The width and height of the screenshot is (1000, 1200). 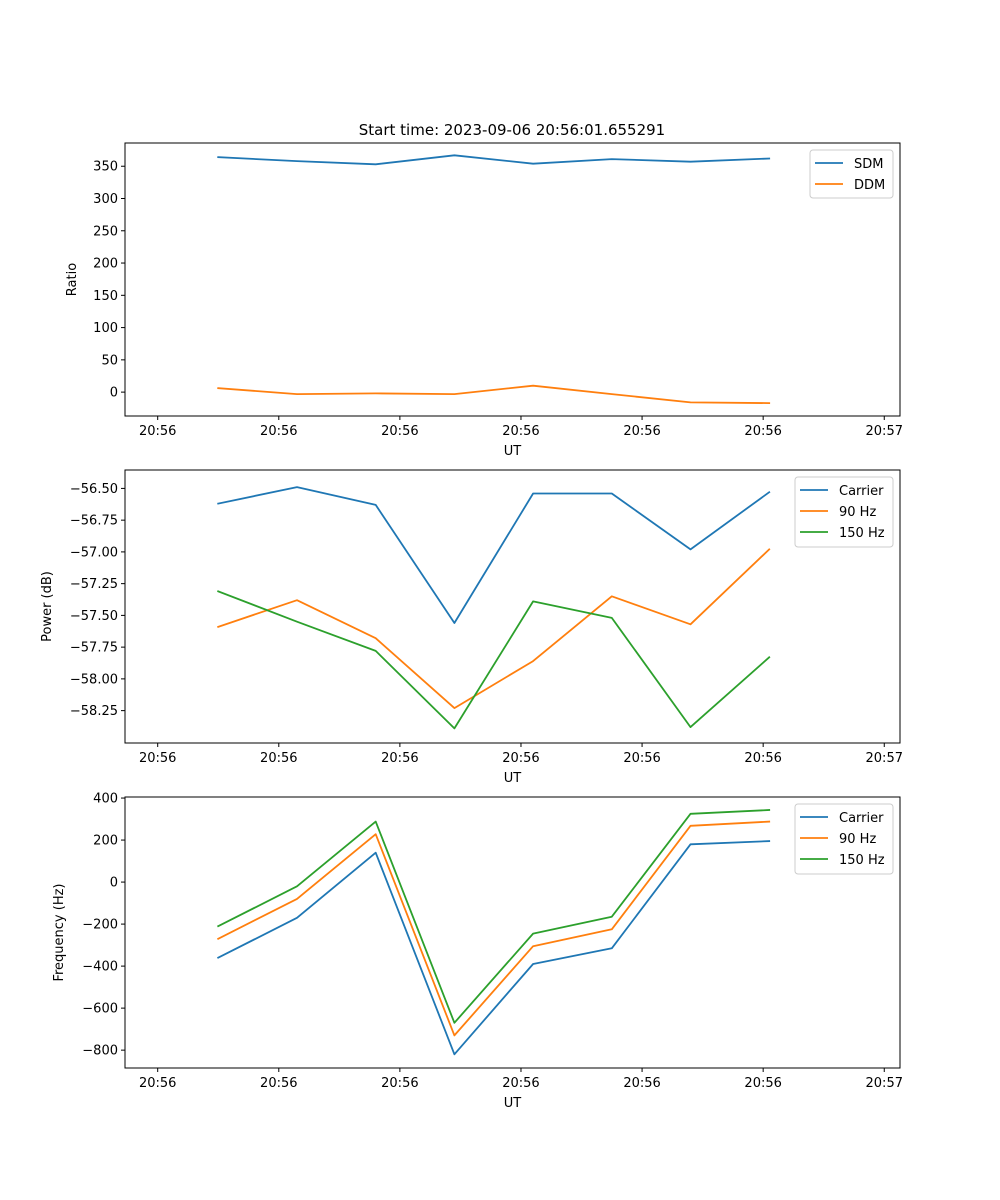 I want to click on y-axis-label: Ratio, so click(x=72, y=279).